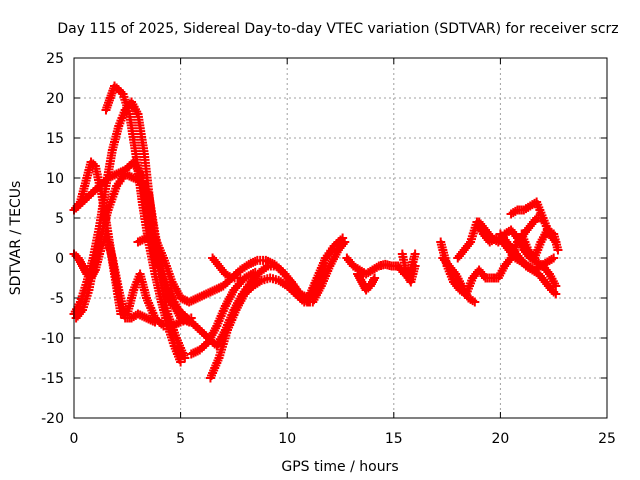  I want to click on series-track-j, so click(223, 313).